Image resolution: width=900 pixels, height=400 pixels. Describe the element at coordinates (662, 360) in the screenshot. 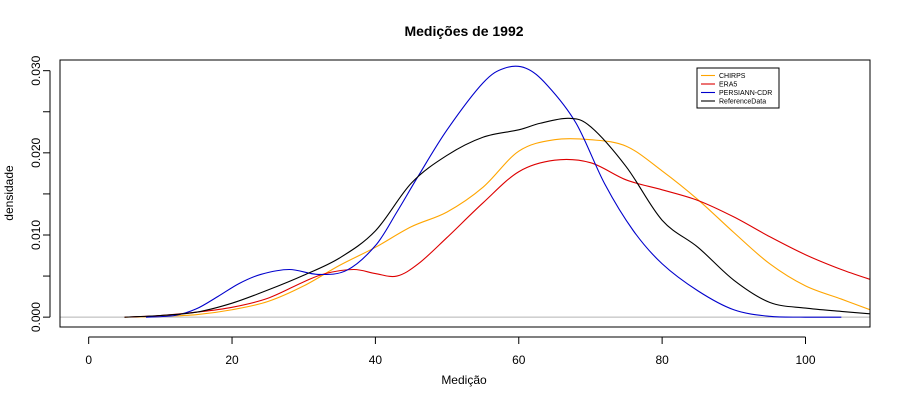

I see `x-tick-label: 80` at that location.